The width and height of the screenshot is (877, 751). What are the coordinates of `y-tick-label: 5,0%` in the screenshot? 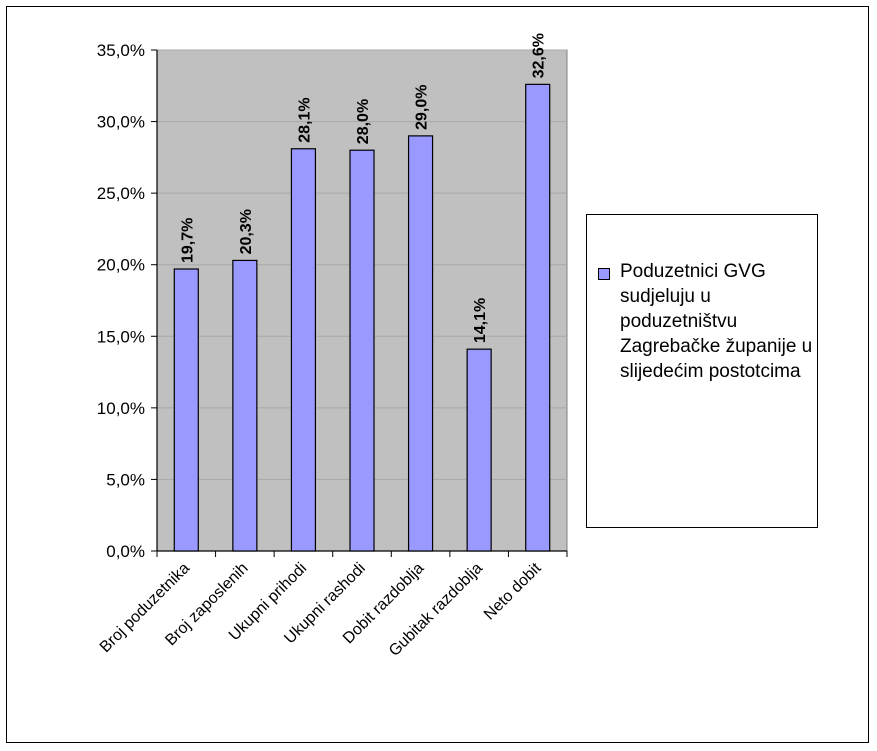 It's located at (125, 479).